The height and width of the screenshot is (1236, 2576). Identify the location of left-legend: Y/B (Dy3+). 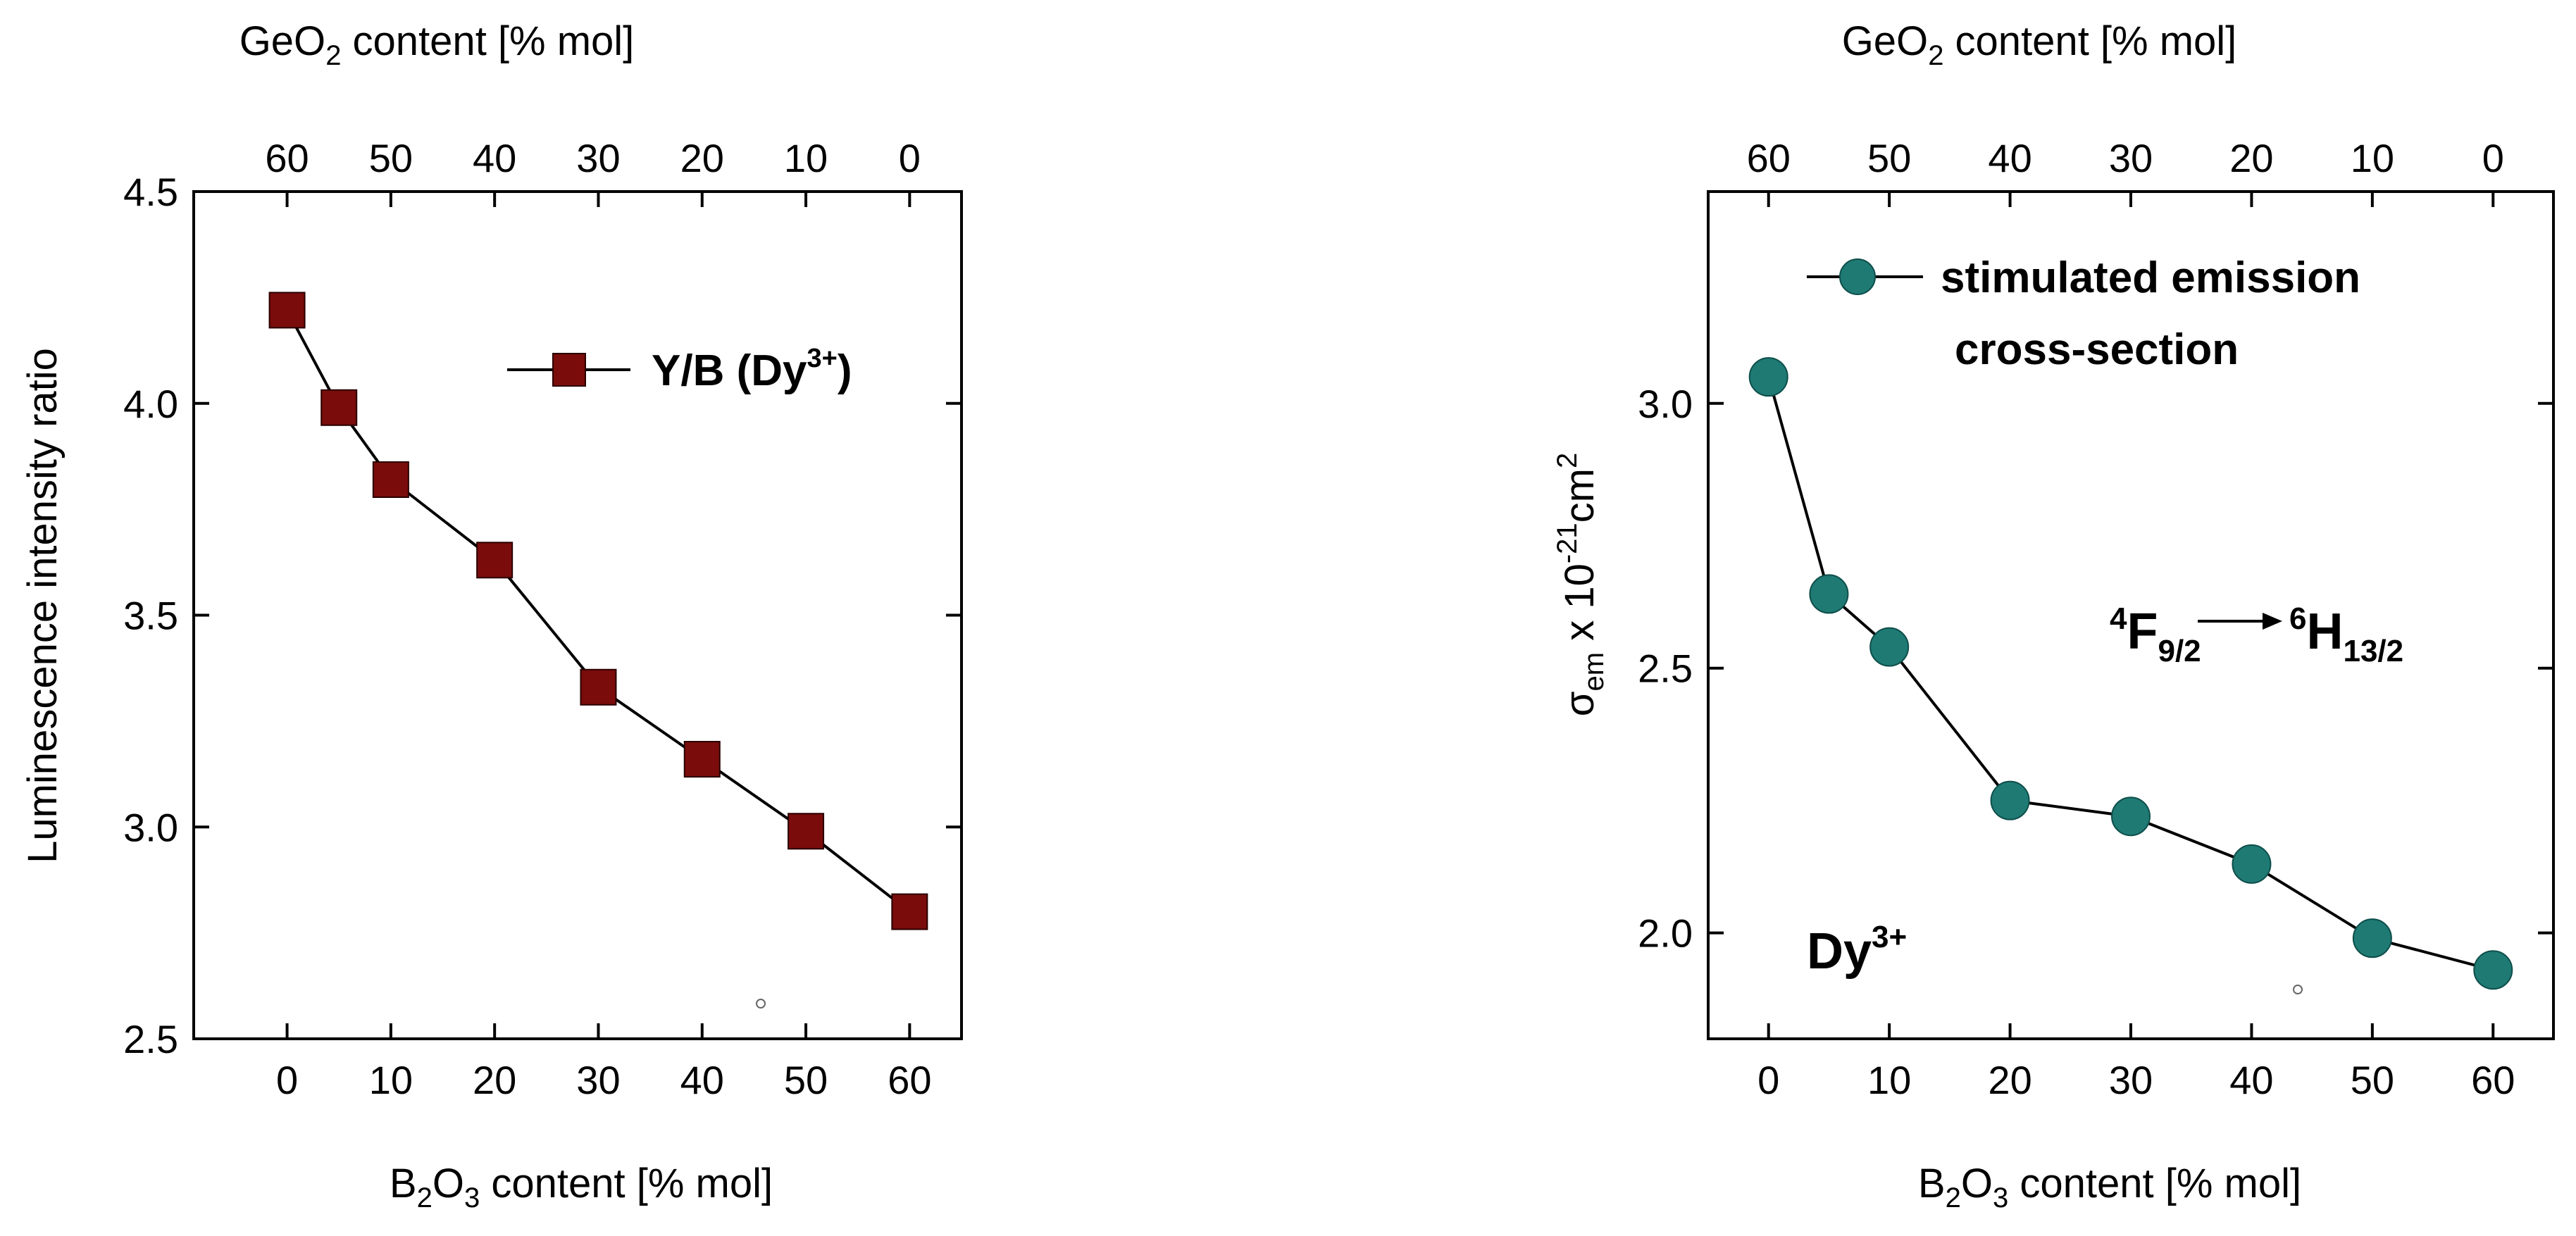
(679, 370).